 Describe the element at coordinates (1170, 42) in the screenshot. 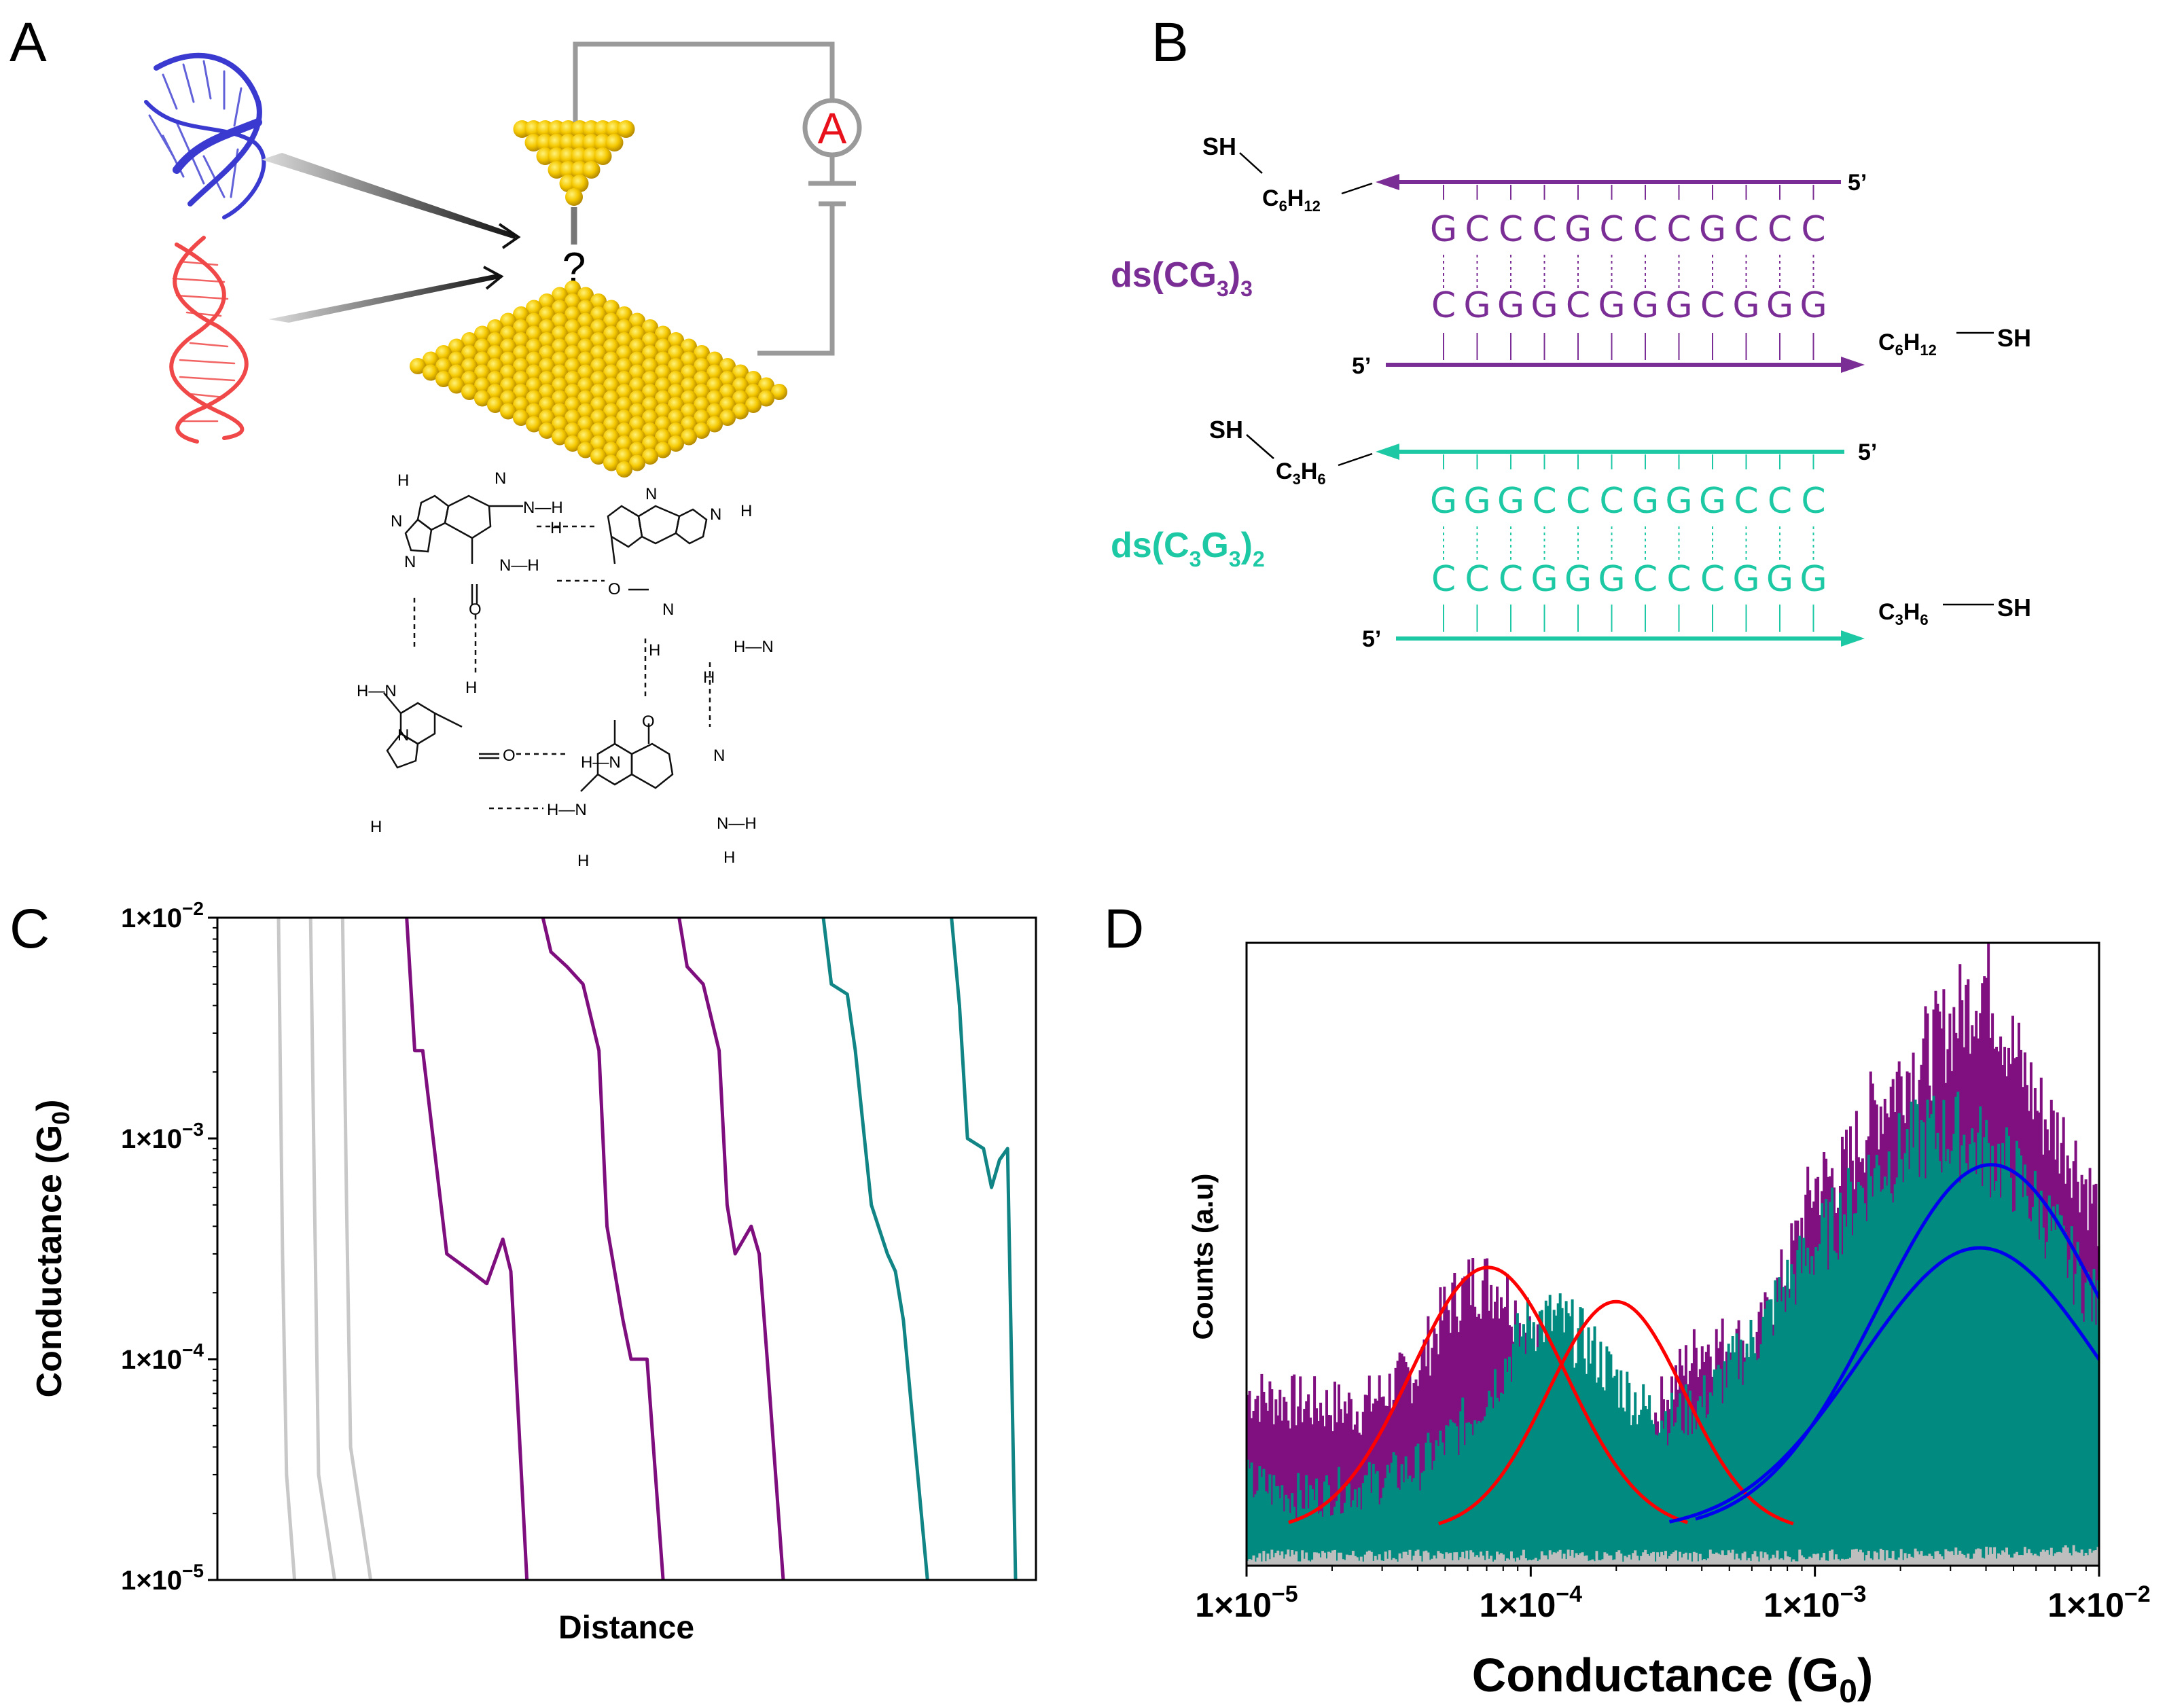

I see `panel-b-letter: B` at that location.